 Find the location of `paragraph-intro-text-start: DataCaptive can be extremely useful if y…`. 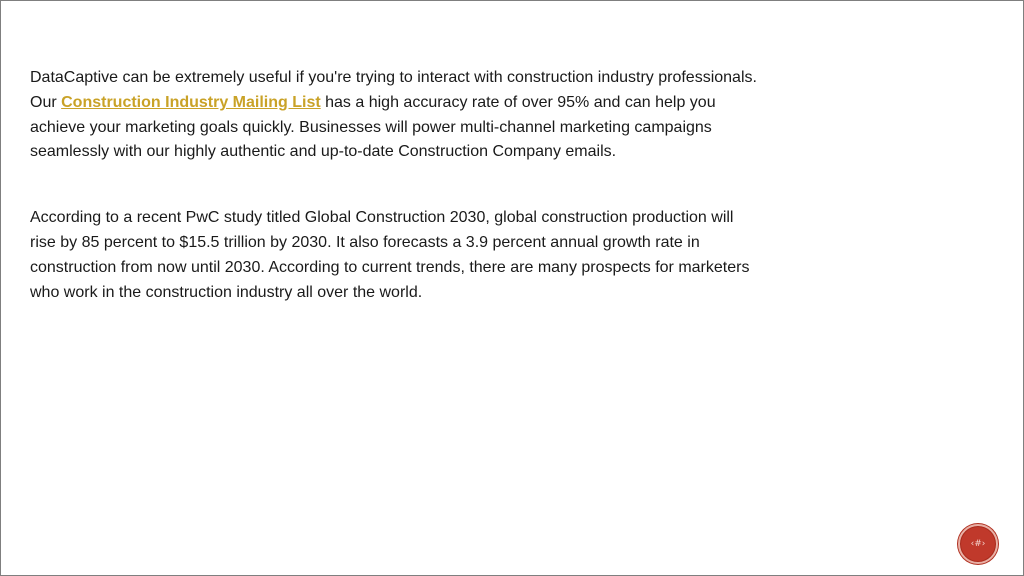

paragraph-intro-text-start: DataCaptive can be extremely useful if y… is located at coordinates (393, 90).